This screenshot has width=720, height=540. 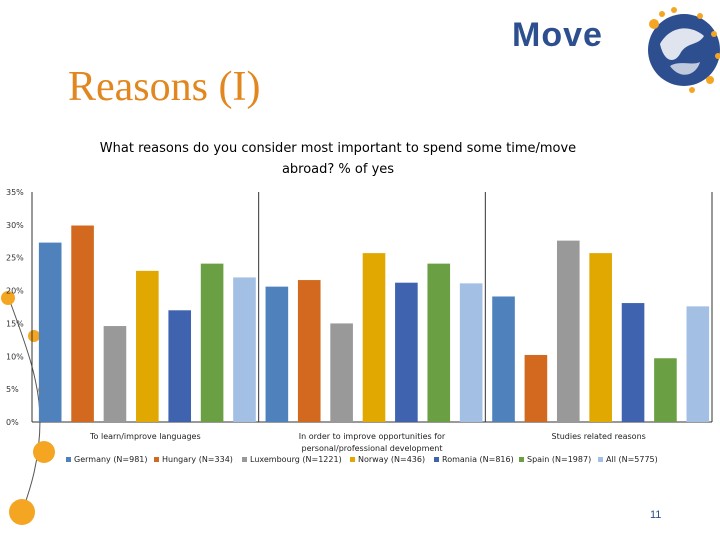 What do you see at coordinates (391, 459) in the screenshot?
I see `legend-label: Norway (N=436)` at bounding box center [391, 459].